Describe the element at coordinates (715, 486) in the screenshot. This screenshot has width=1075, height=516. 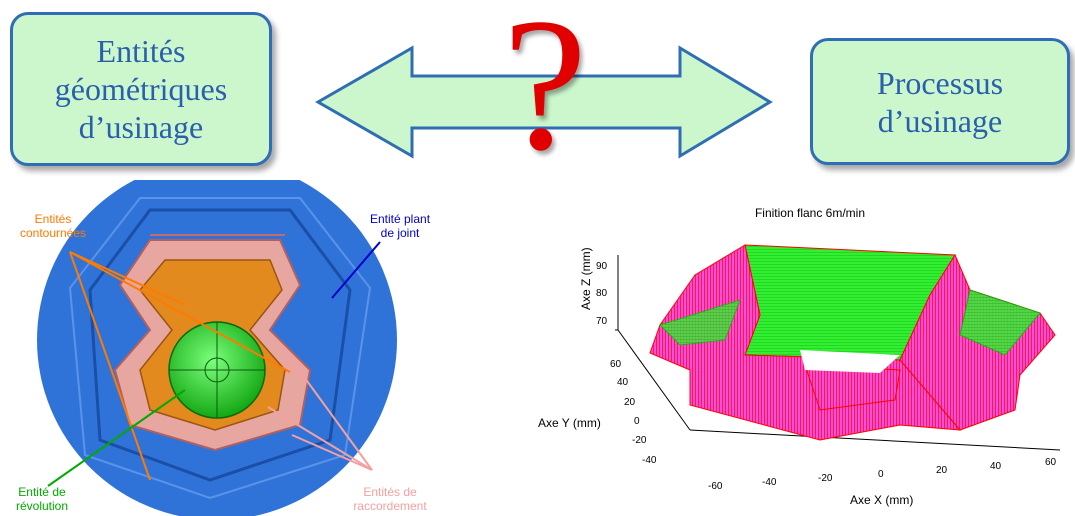
I see `x-tick: -60` at that location.